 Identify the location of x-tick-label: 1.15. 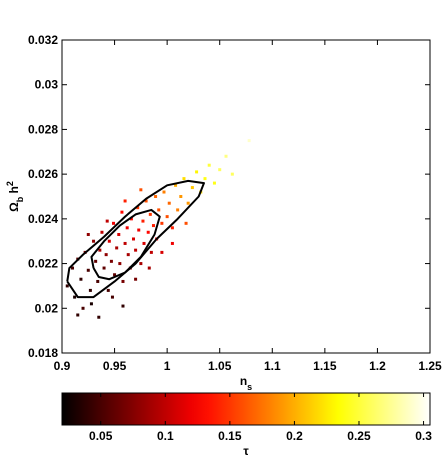
(325, 366).